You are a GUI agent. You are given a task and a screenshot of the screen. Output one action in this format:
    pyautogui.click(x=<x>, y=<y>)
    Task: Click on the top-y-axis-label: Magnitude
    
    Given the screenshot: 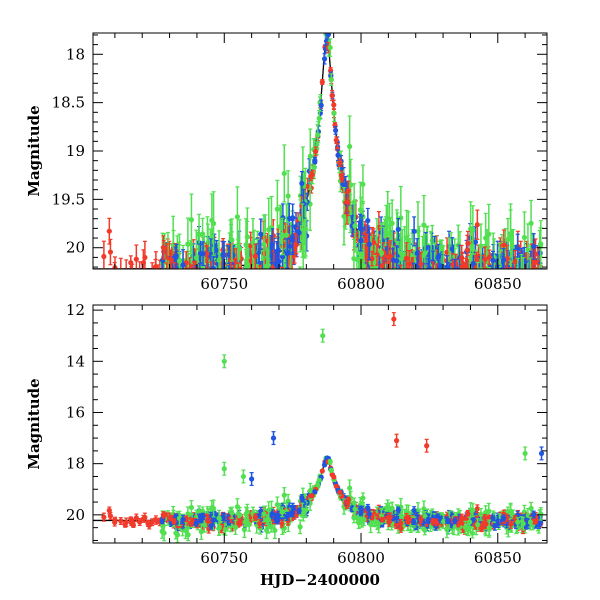 What is the action you would take?
    pyautogui.click(x=34, y=150)
    